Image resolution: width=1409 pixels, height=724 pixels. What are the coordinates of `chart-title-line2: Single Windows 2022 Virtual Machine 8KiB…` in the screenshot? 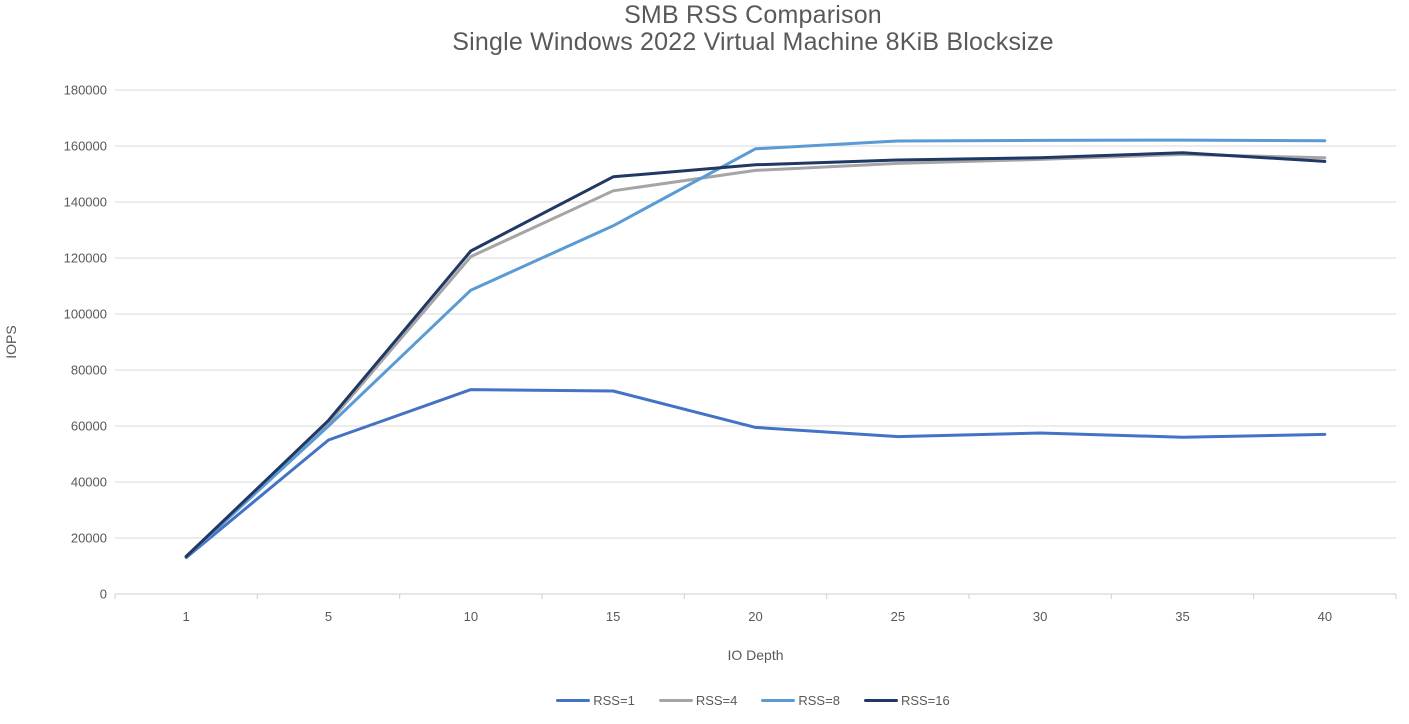 It's located at (753, 42).